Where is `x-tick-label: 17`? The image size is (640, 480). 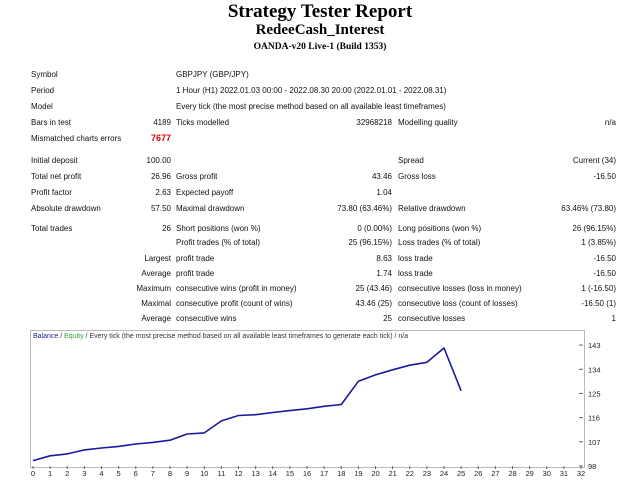 x-tick-label: 17 is located at coordinates (324, 473).